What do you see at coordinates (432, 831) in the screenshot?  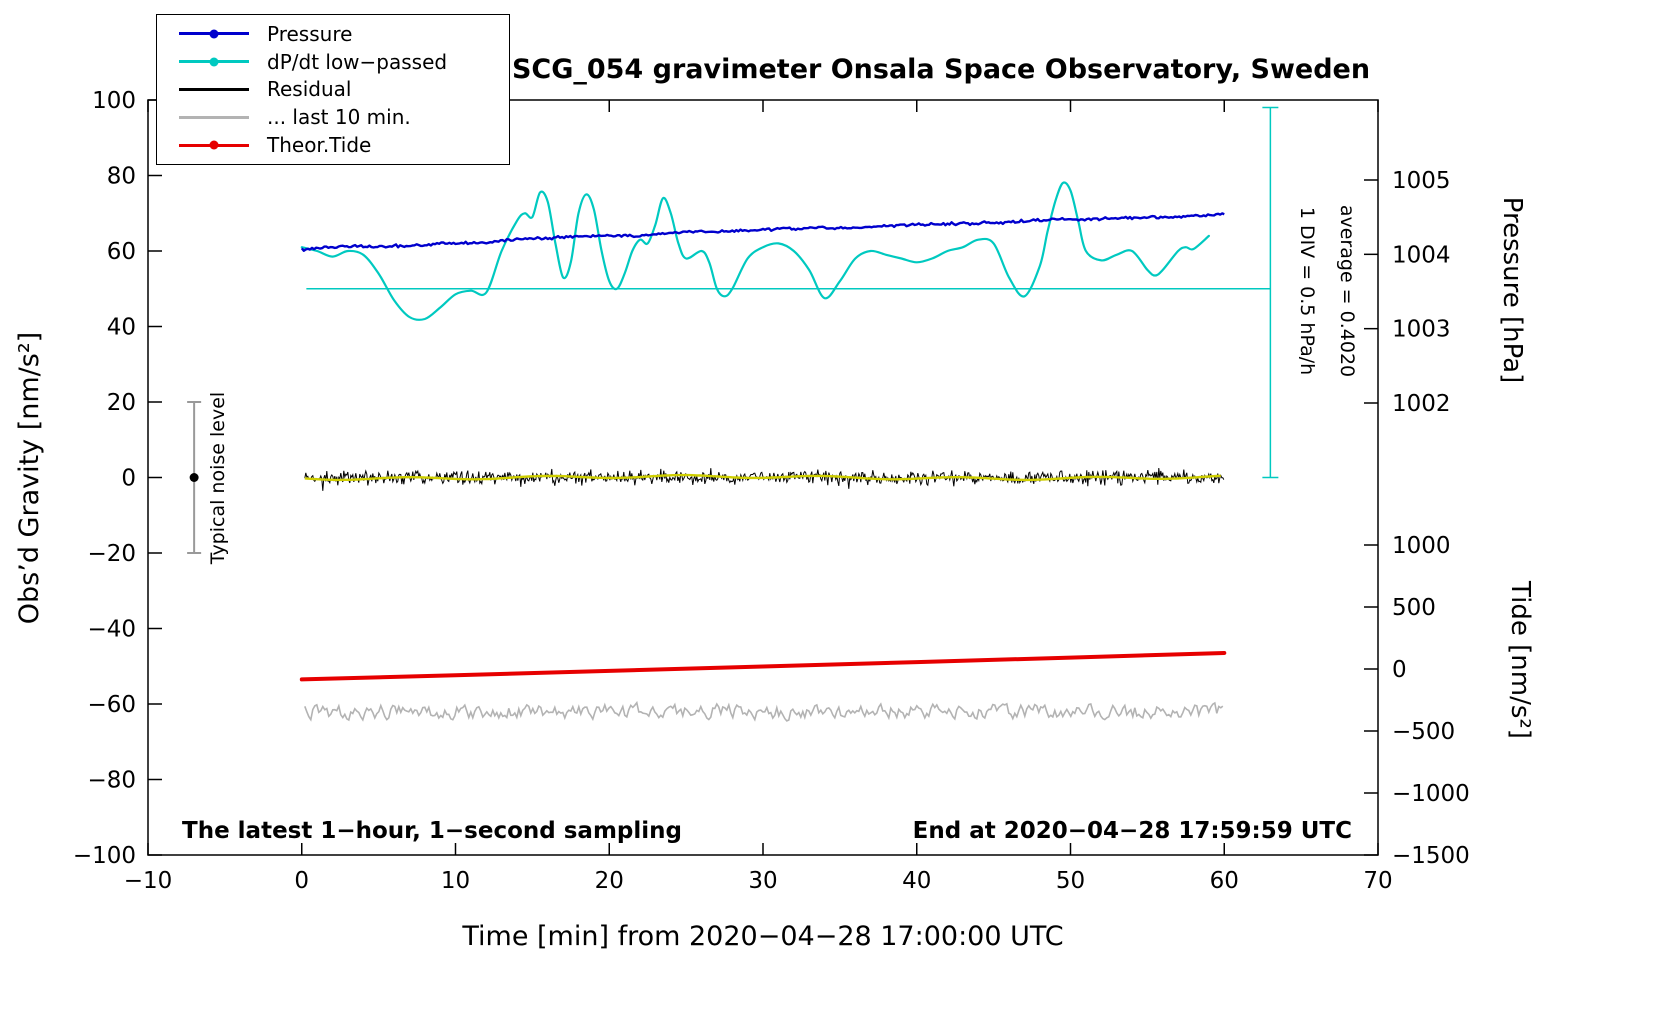 I see `sampling-note: The latest 1−hour, 1−second sampling` at bounding box center [432, 831].